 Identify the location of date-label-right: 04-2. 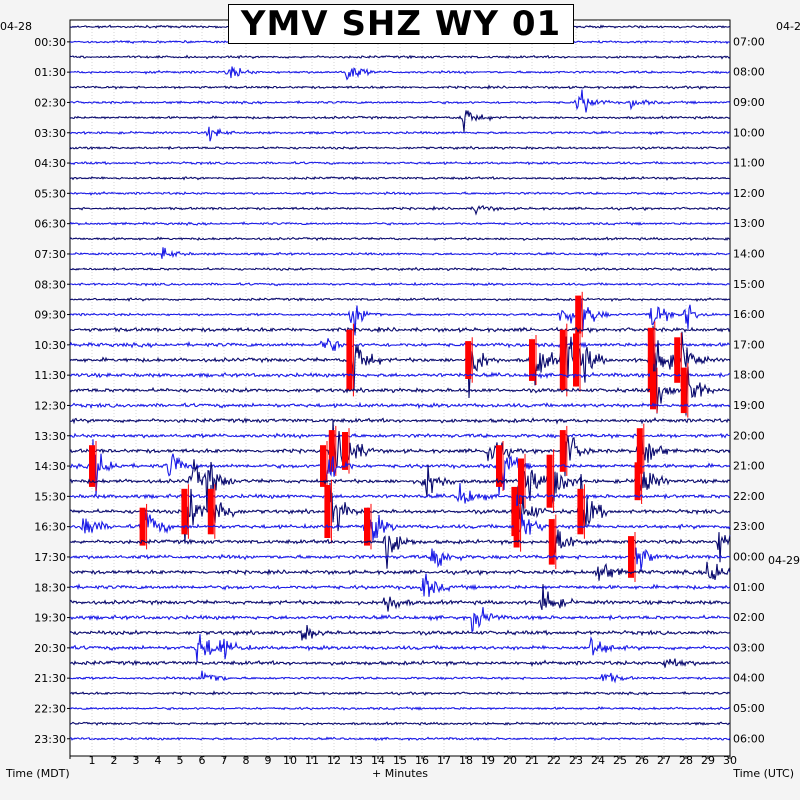
(788, 26).